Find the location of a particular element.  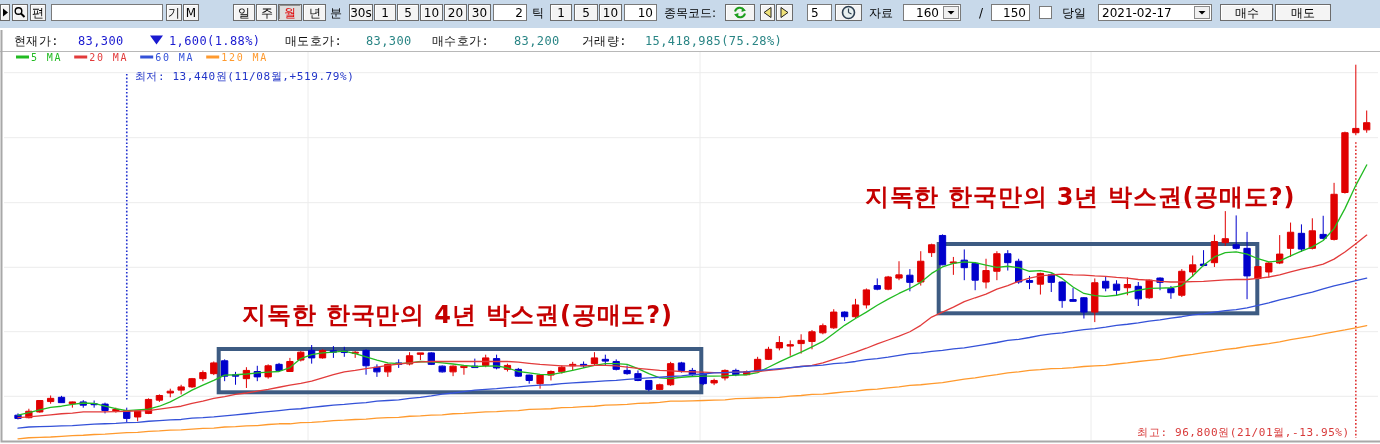

text: 당일 is located at coordinates (1074, 12).